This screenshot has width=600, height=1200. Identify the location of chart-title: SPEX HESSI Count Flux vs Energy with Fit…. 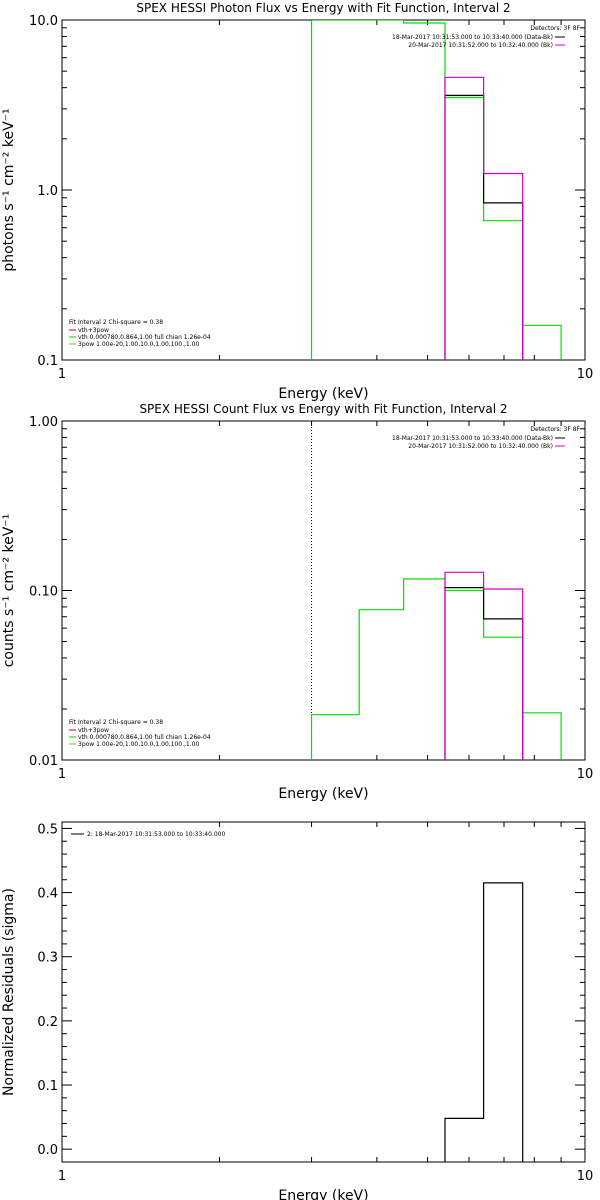
(323, 409).